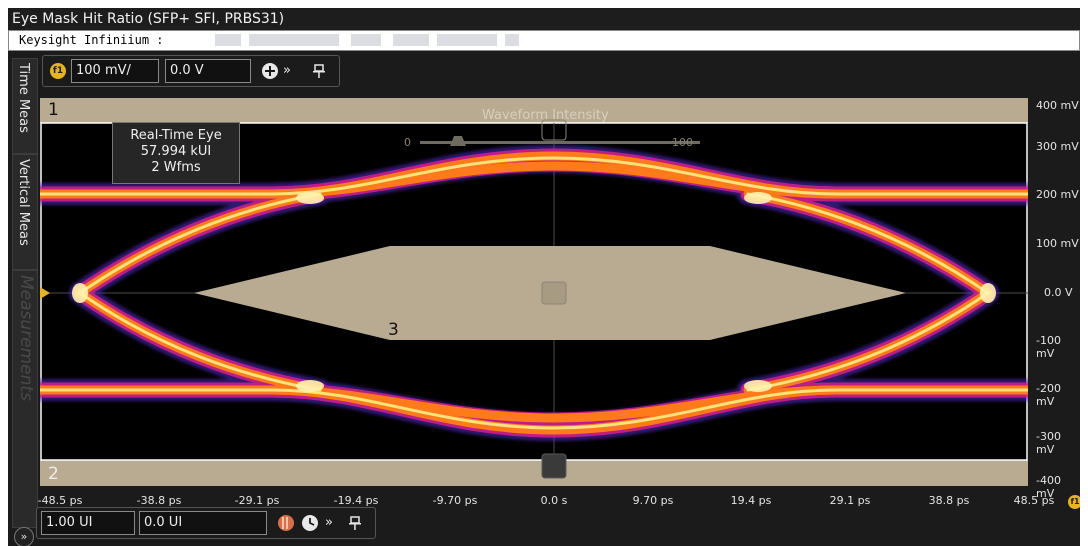 The height and width of the screenshot is (546, 1088). I want to click on horizontal-scale-field: 1.00 UI, so click(88, 523).